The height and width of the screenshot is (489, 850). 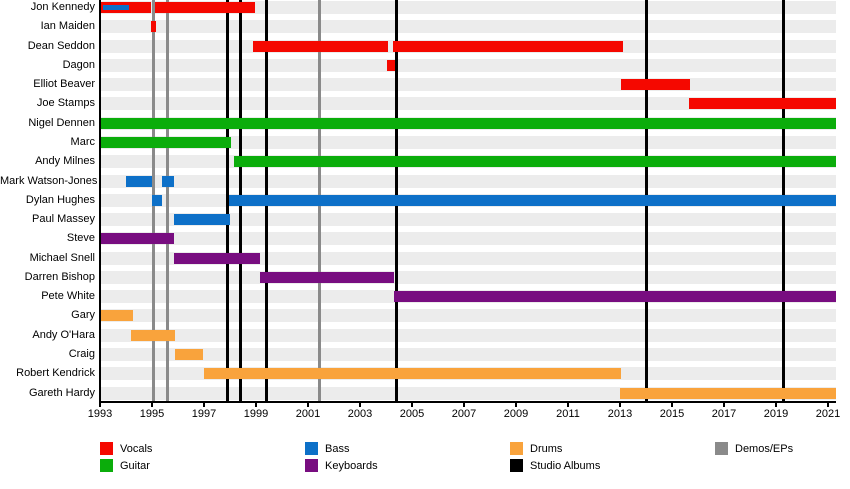 What do you see at coordinates (81, 354) in the screenshot?
I see `member-label: Craig` at bounding box center [81, 354].